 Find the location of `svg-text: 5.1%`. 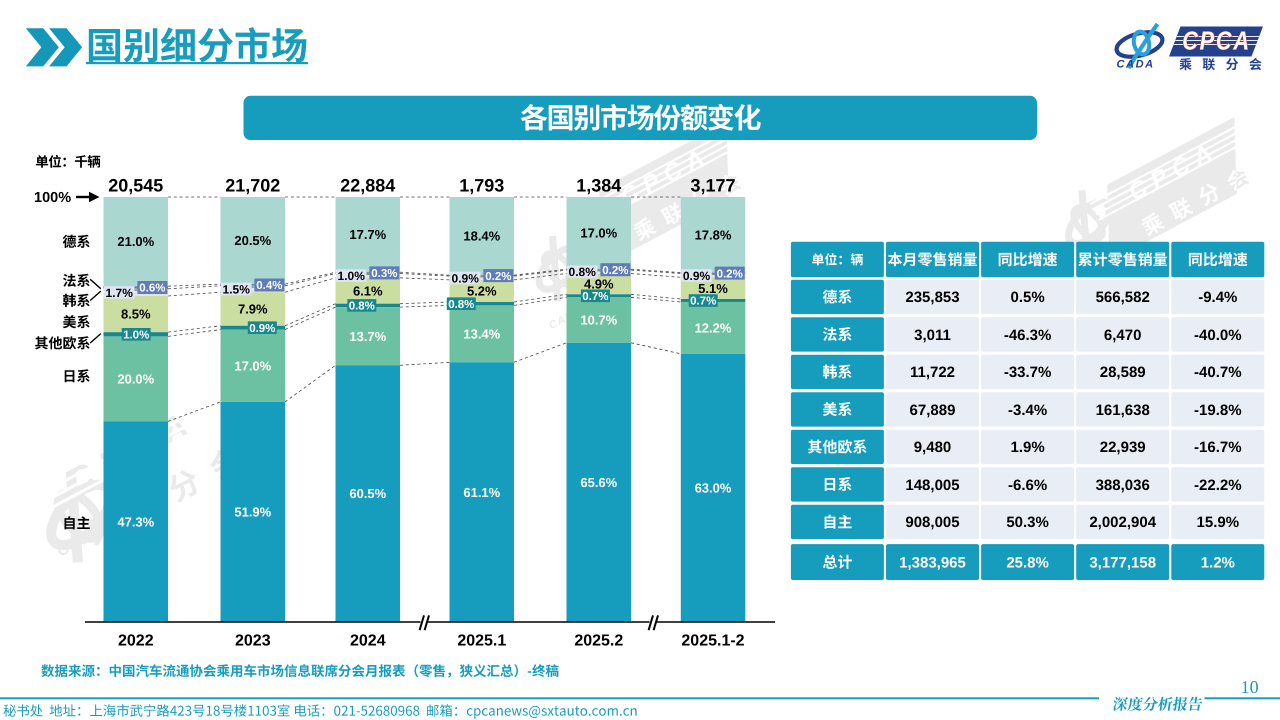

svg-text: 5.1% is located at coordinates (713, 288).